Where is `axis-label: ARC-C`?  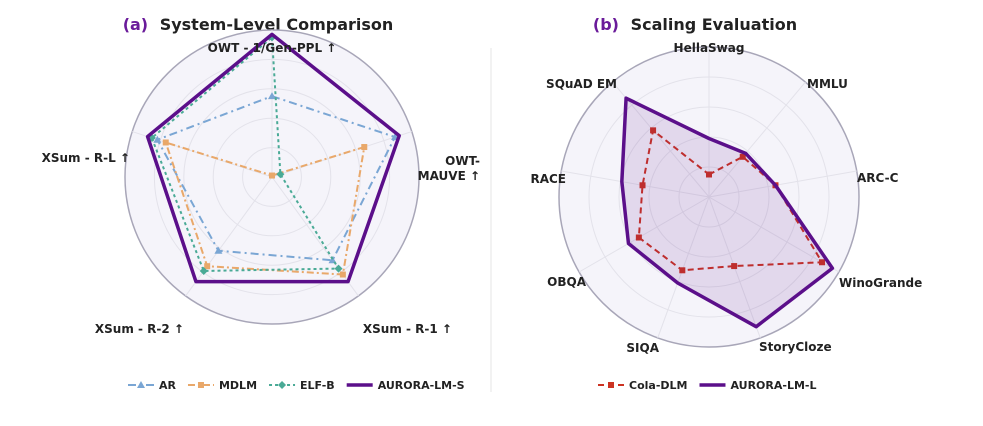
axis-label: ARC-C is located at coordinates (878, 178).